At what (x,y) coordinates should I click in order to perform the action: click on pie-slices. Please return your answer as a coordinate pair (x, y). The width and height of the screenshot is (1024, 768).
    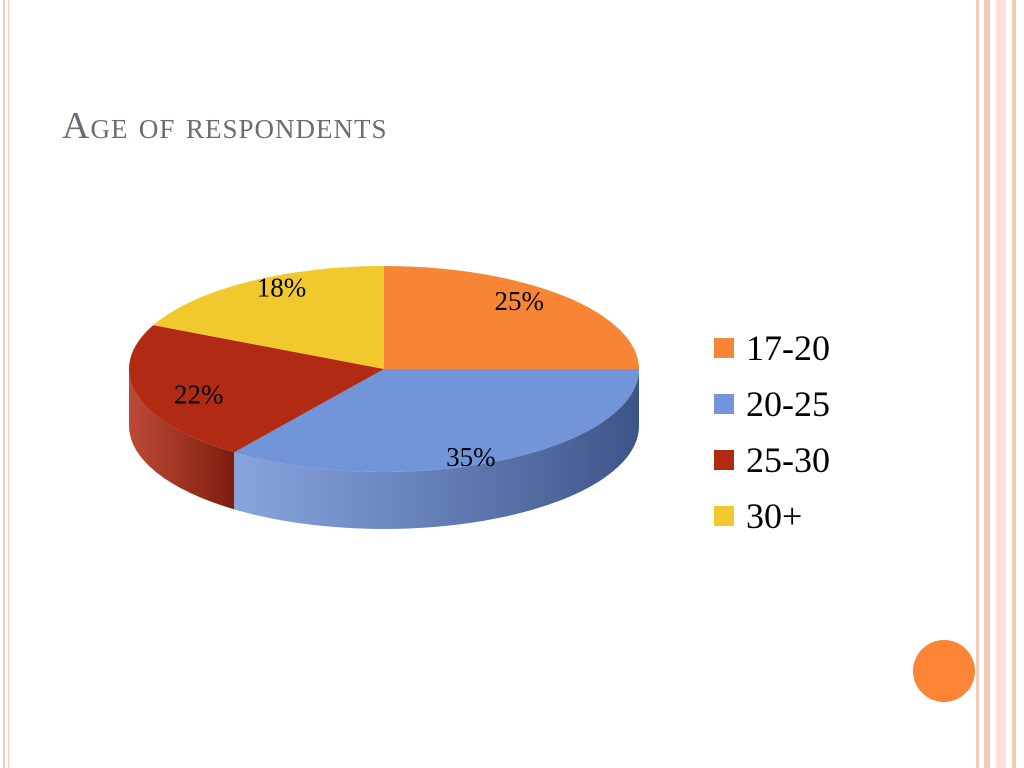
    Looking at the image, I should click on (384, 369).